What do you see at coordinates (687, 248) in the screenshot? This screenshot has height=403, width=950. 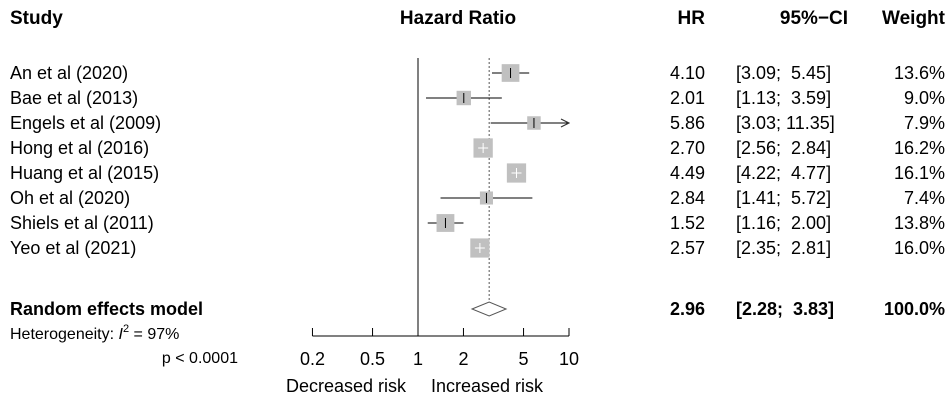 I see `hr-value: 2.57` at bounding box center [687, 248].